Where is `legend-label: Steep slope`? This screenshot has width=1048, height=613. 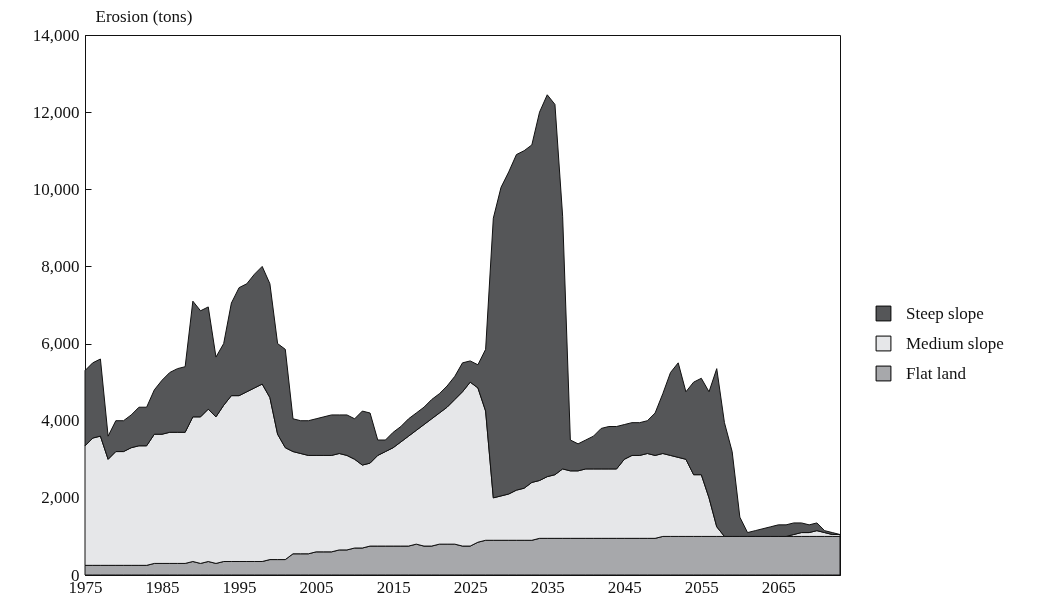
legend-label: Steep slope is located at coordinates (945, 313).